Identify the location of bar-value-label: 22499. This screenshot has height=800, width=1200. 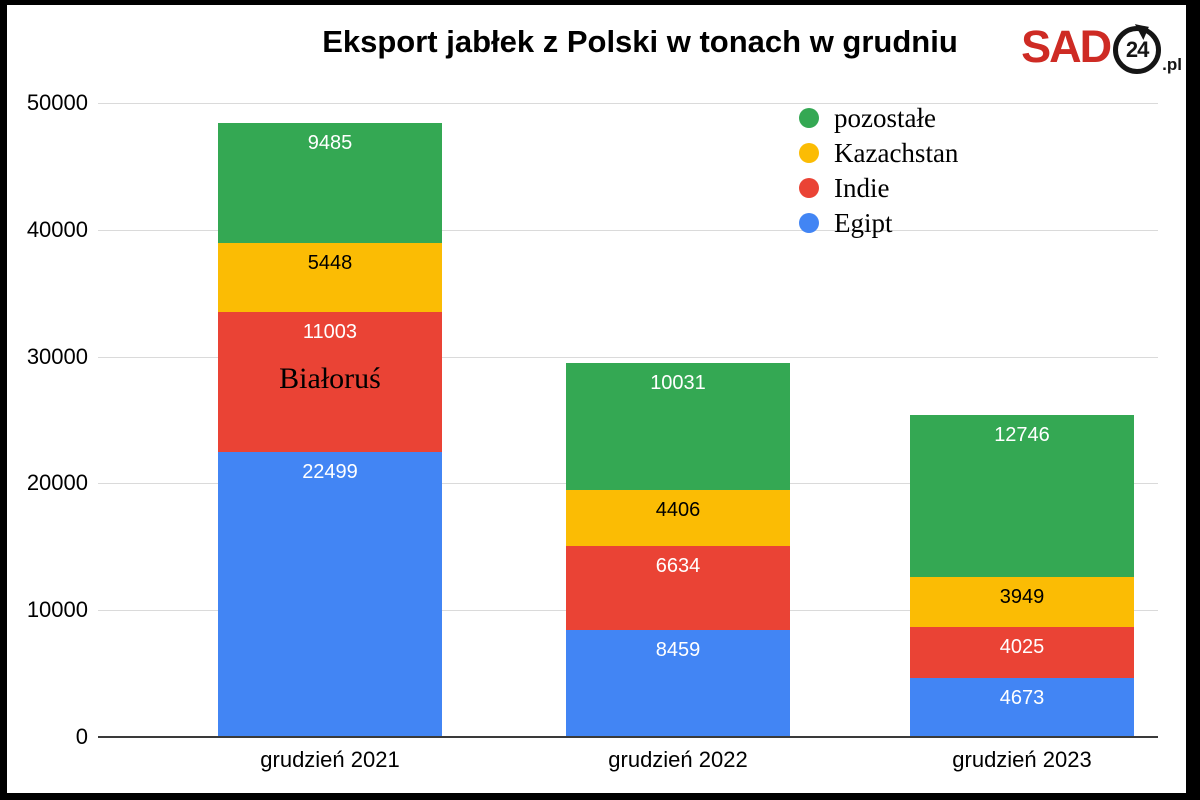
(330, 471).